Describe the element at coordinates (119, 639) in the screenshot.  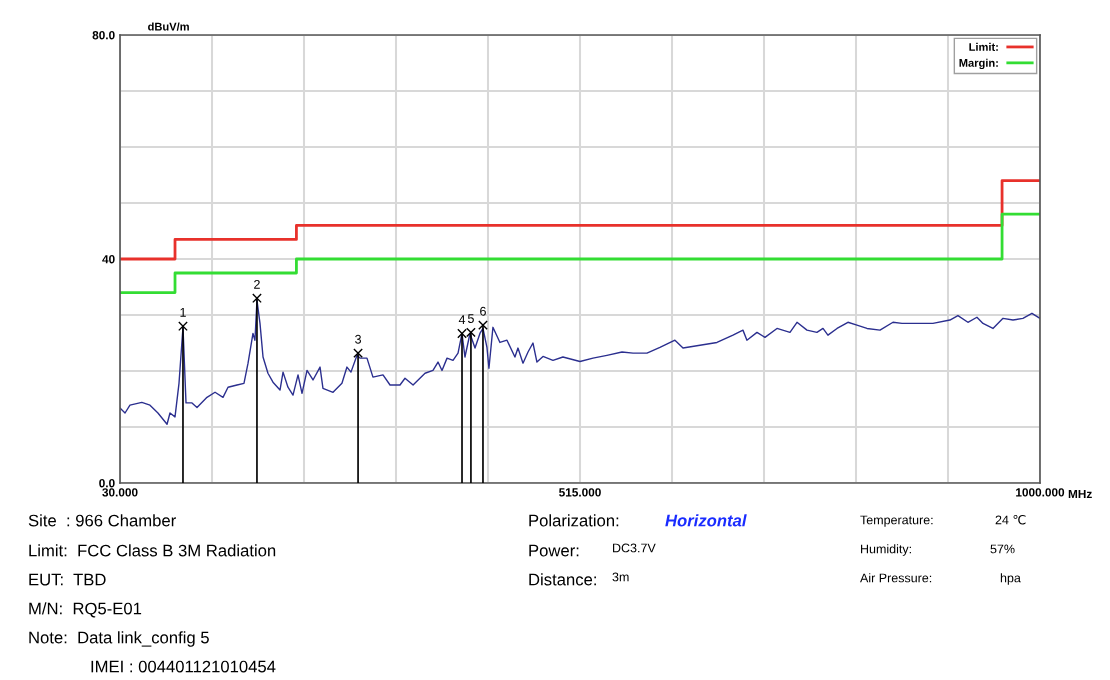
I see `text: Note: Data link_config 5` at that location.